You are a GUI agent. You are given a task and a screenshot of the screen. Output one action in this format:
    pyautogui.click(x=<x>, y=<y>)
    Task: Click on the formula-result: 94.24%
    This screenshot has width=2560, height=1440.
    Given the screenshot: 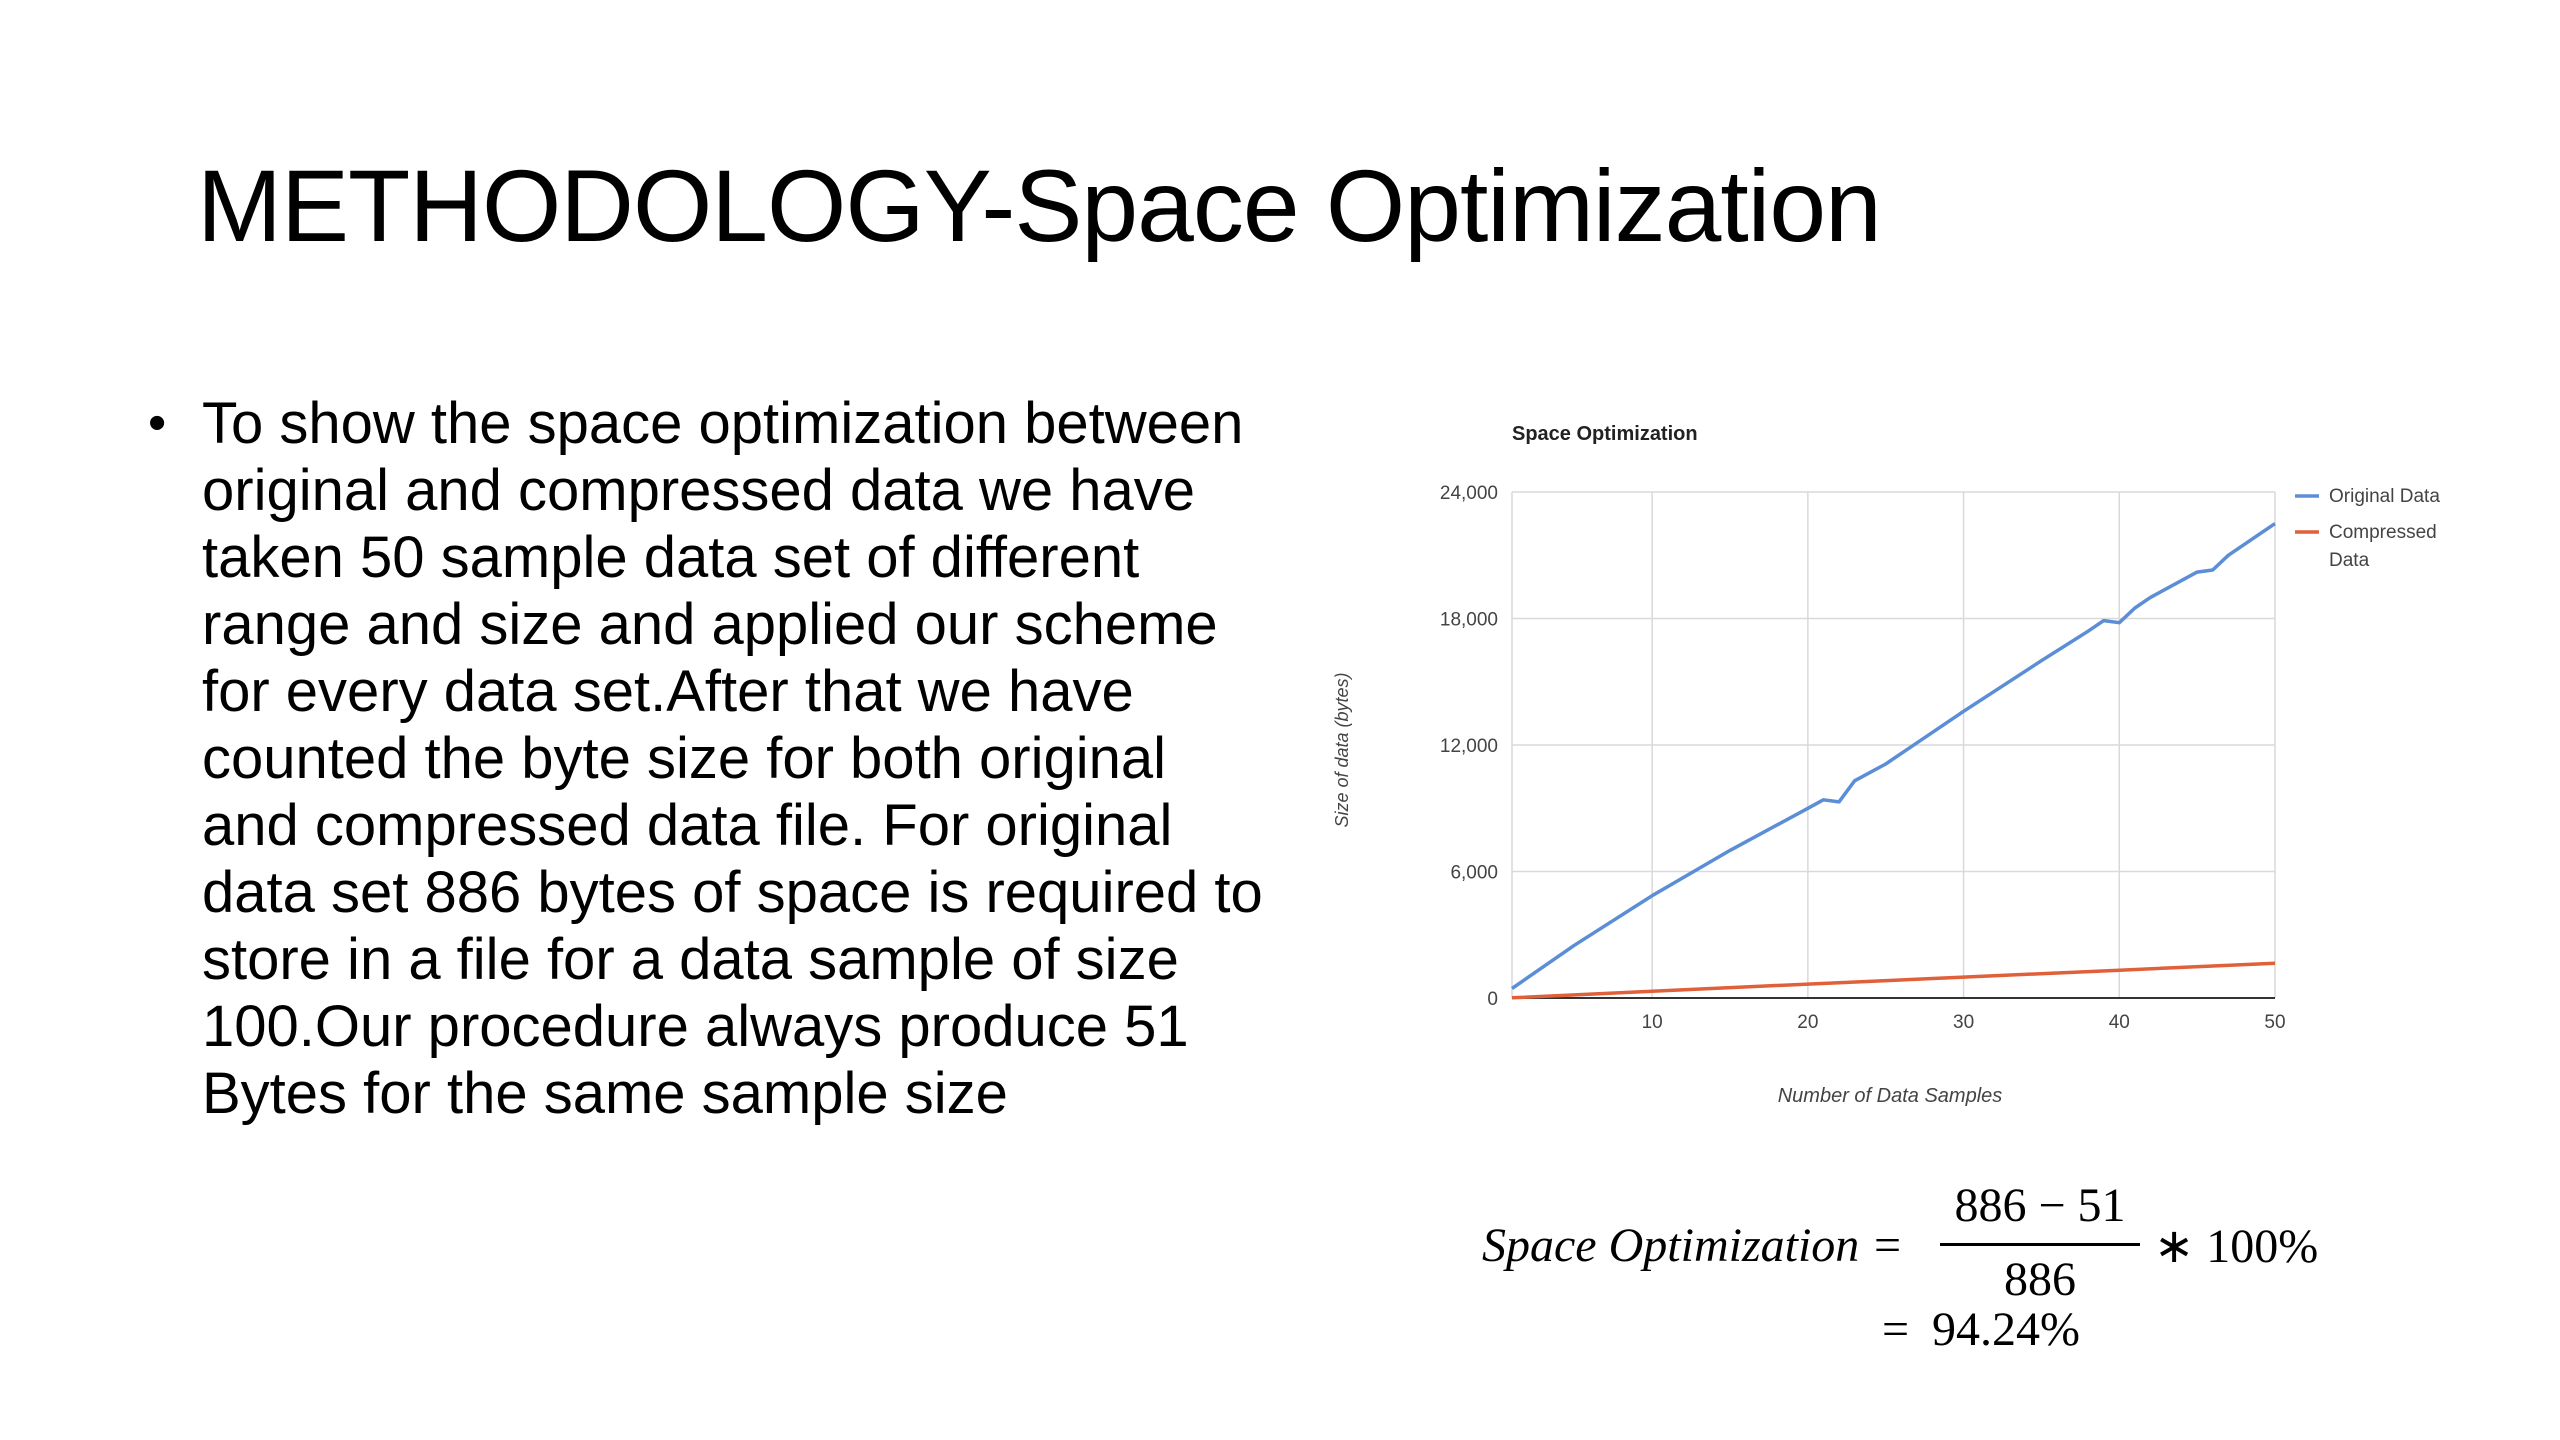 What is the action you would take?
    pyautogui.click(x=2006, y=1329)
    